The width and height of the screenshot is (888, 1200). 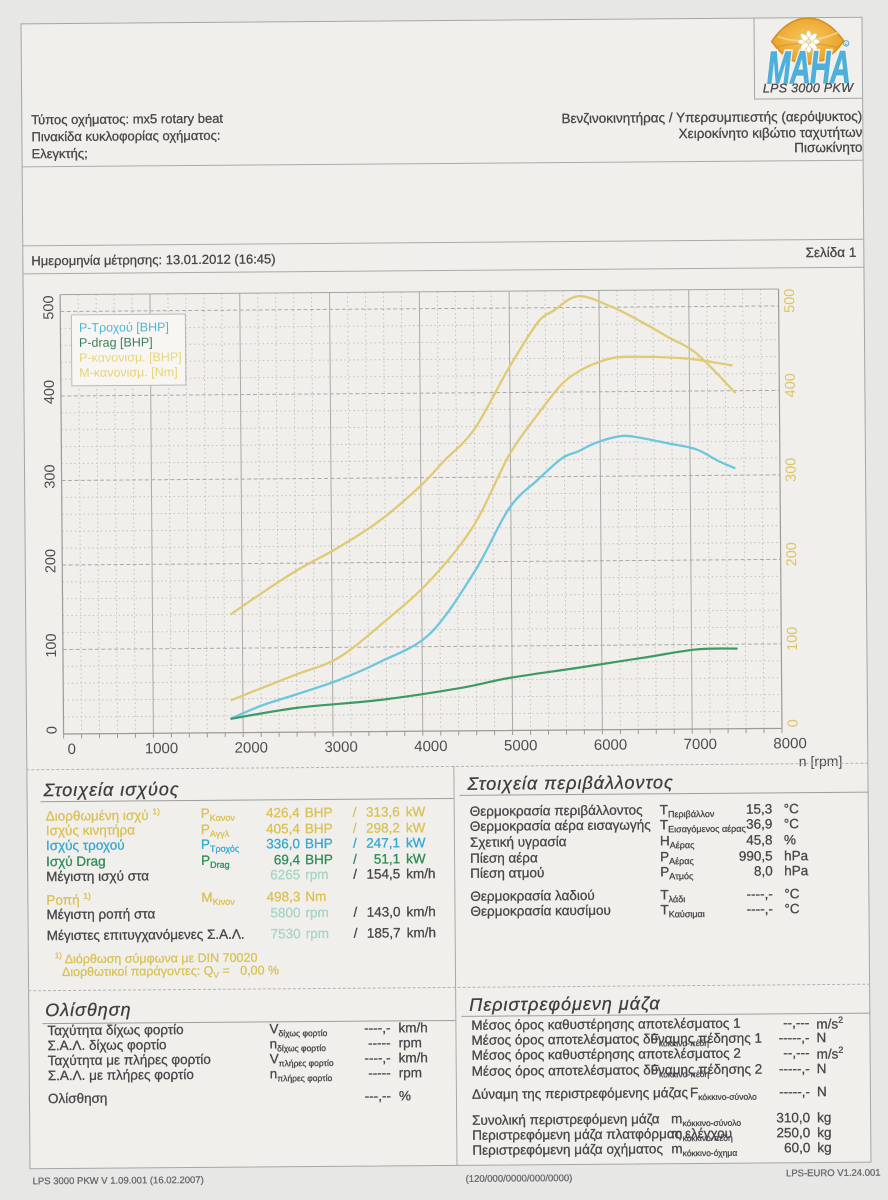 I want to click on svg-text: 5000, so click(x=521, y=745).